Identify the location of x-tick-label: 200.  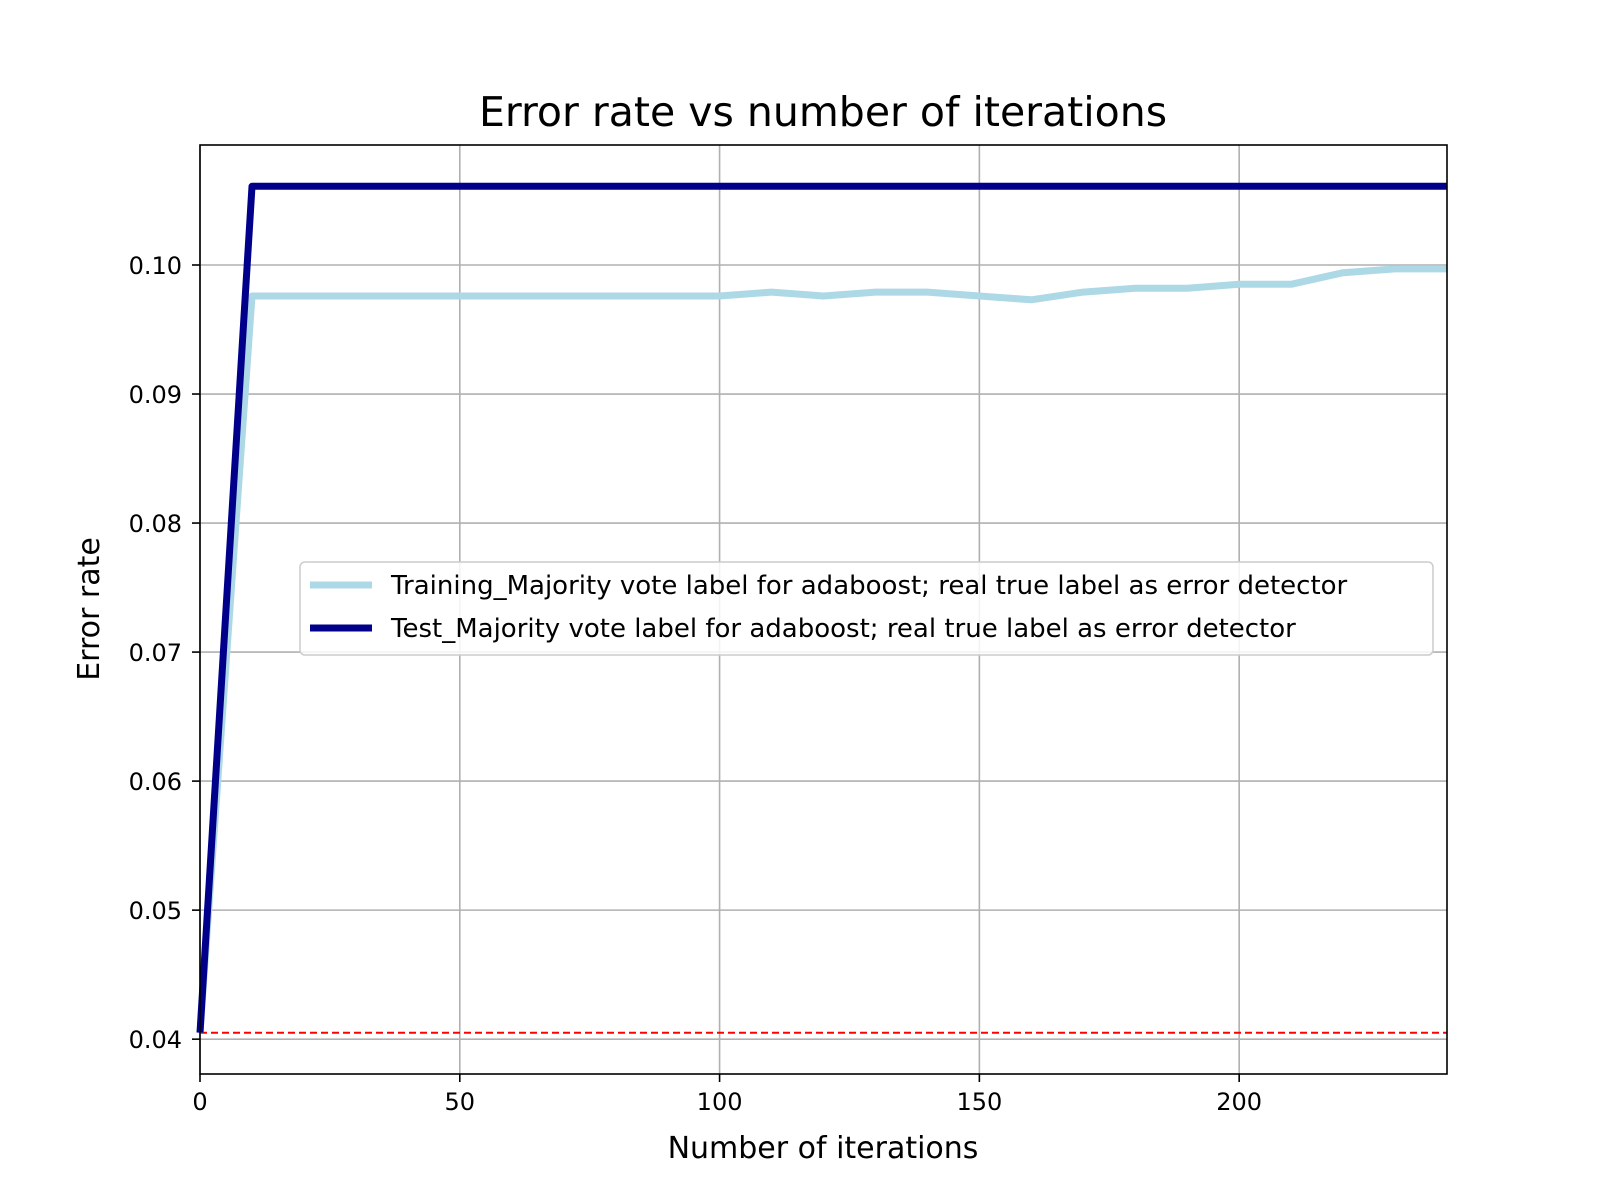
(1239, 1102).